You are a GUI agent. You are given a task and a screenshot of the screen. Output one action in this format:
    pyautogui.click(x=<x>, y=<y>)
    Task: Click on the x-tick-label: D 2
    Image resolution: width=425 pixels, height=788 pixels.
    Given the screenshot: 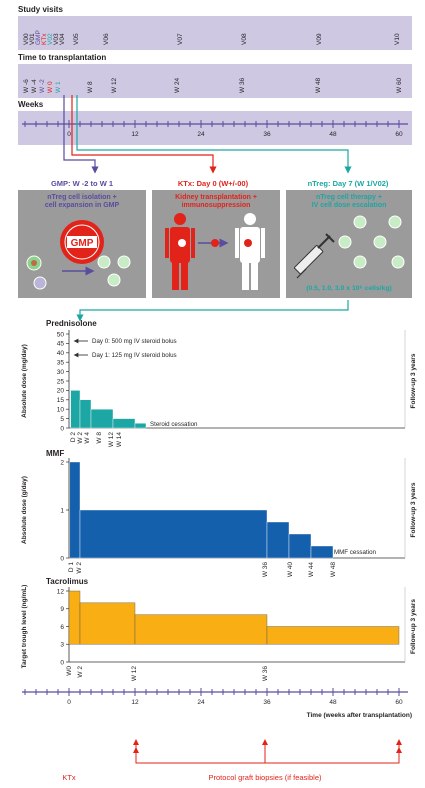 What is the action you would take?
    pyautogui.click(x=73, y=437)
    